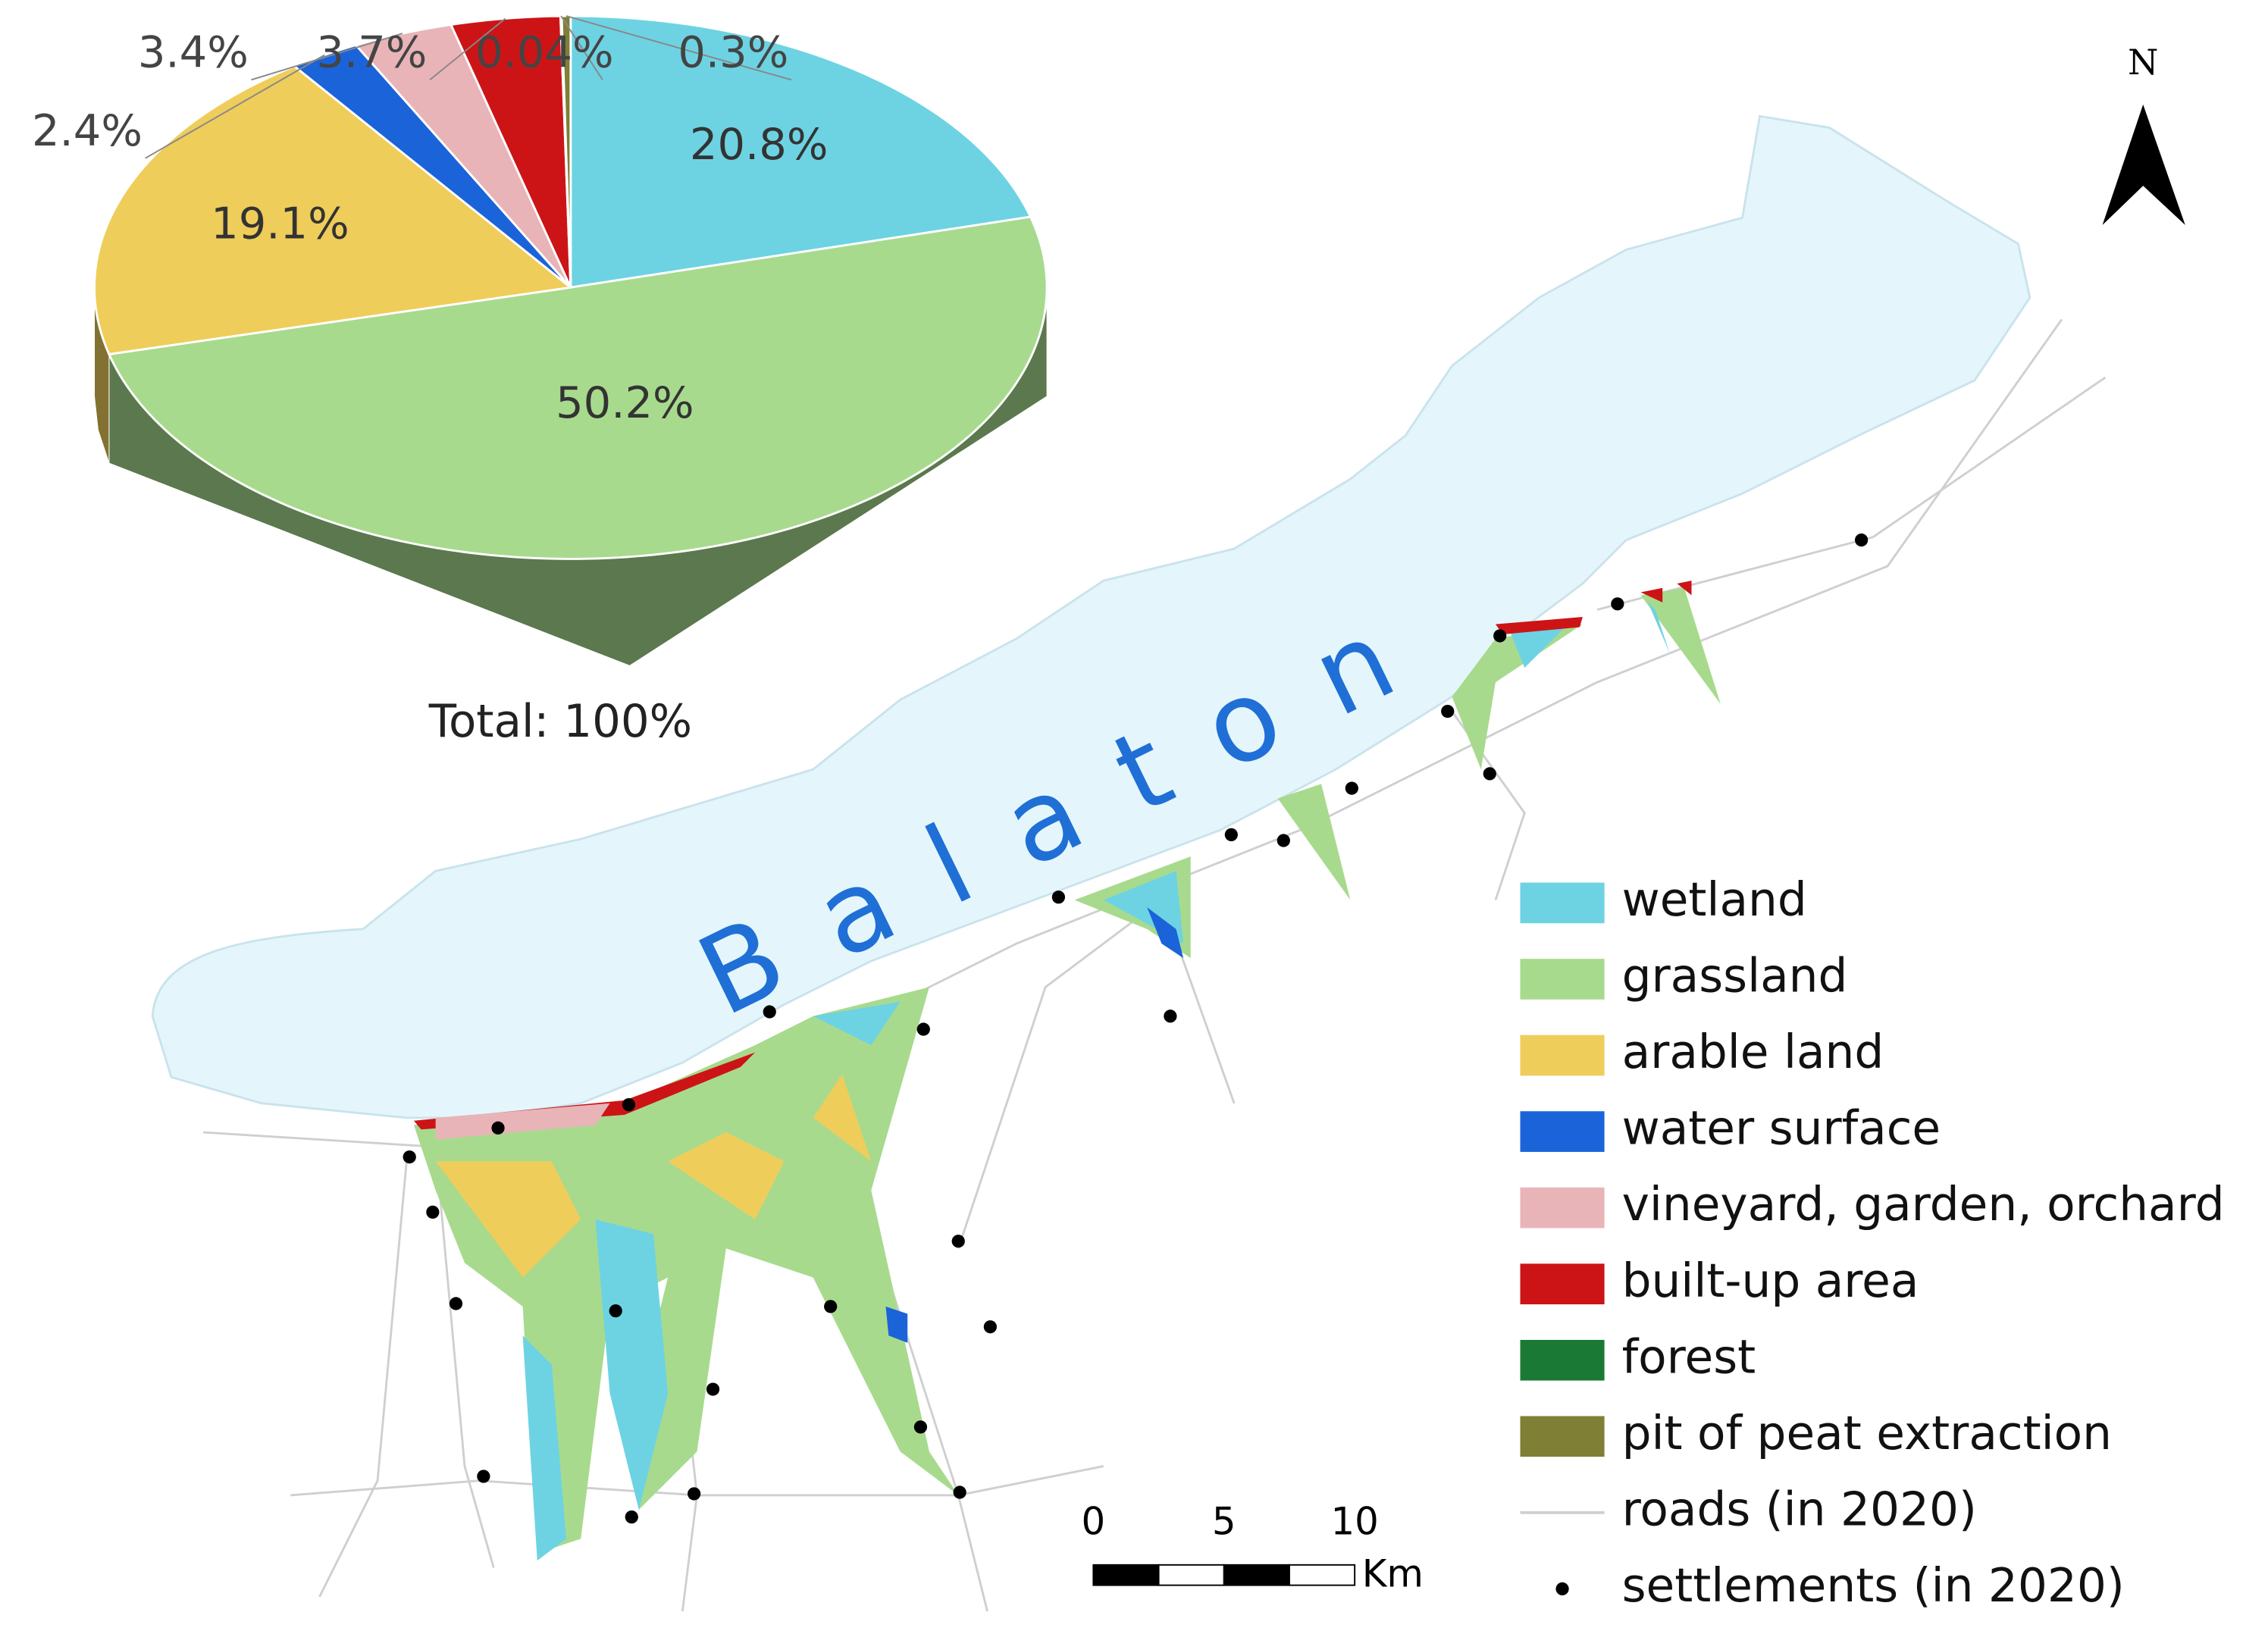  Describe the element at coordinates (1224, 1522) in the screenshot. I see `scale-tick-label: 5` at that location.